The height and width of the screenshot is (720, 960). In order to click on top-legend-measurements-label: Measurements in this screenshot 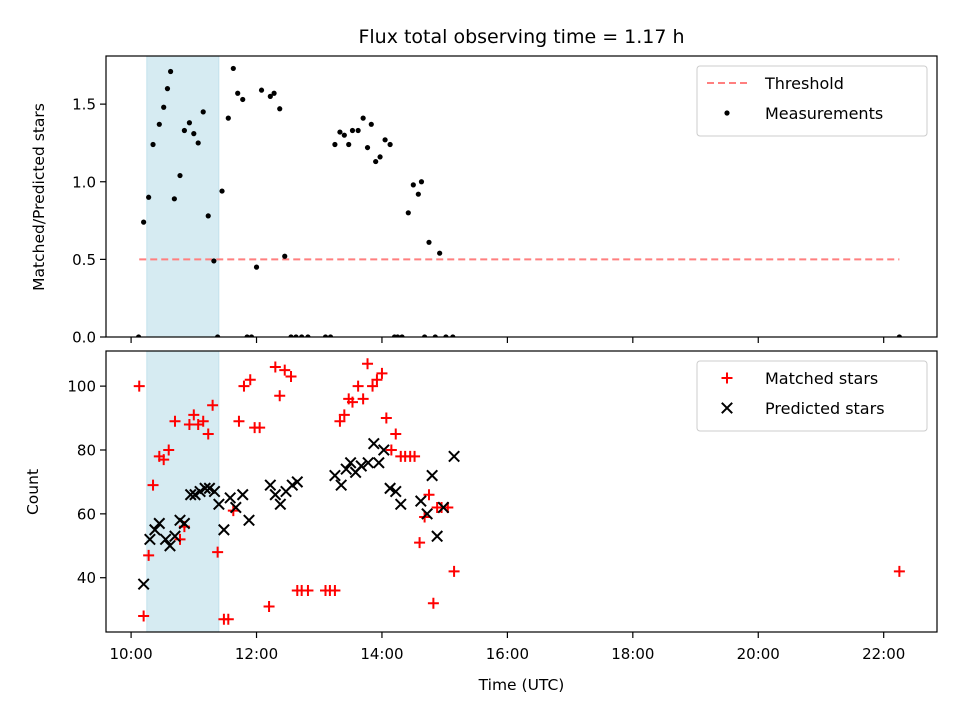, I will do `click(824, 113)`.